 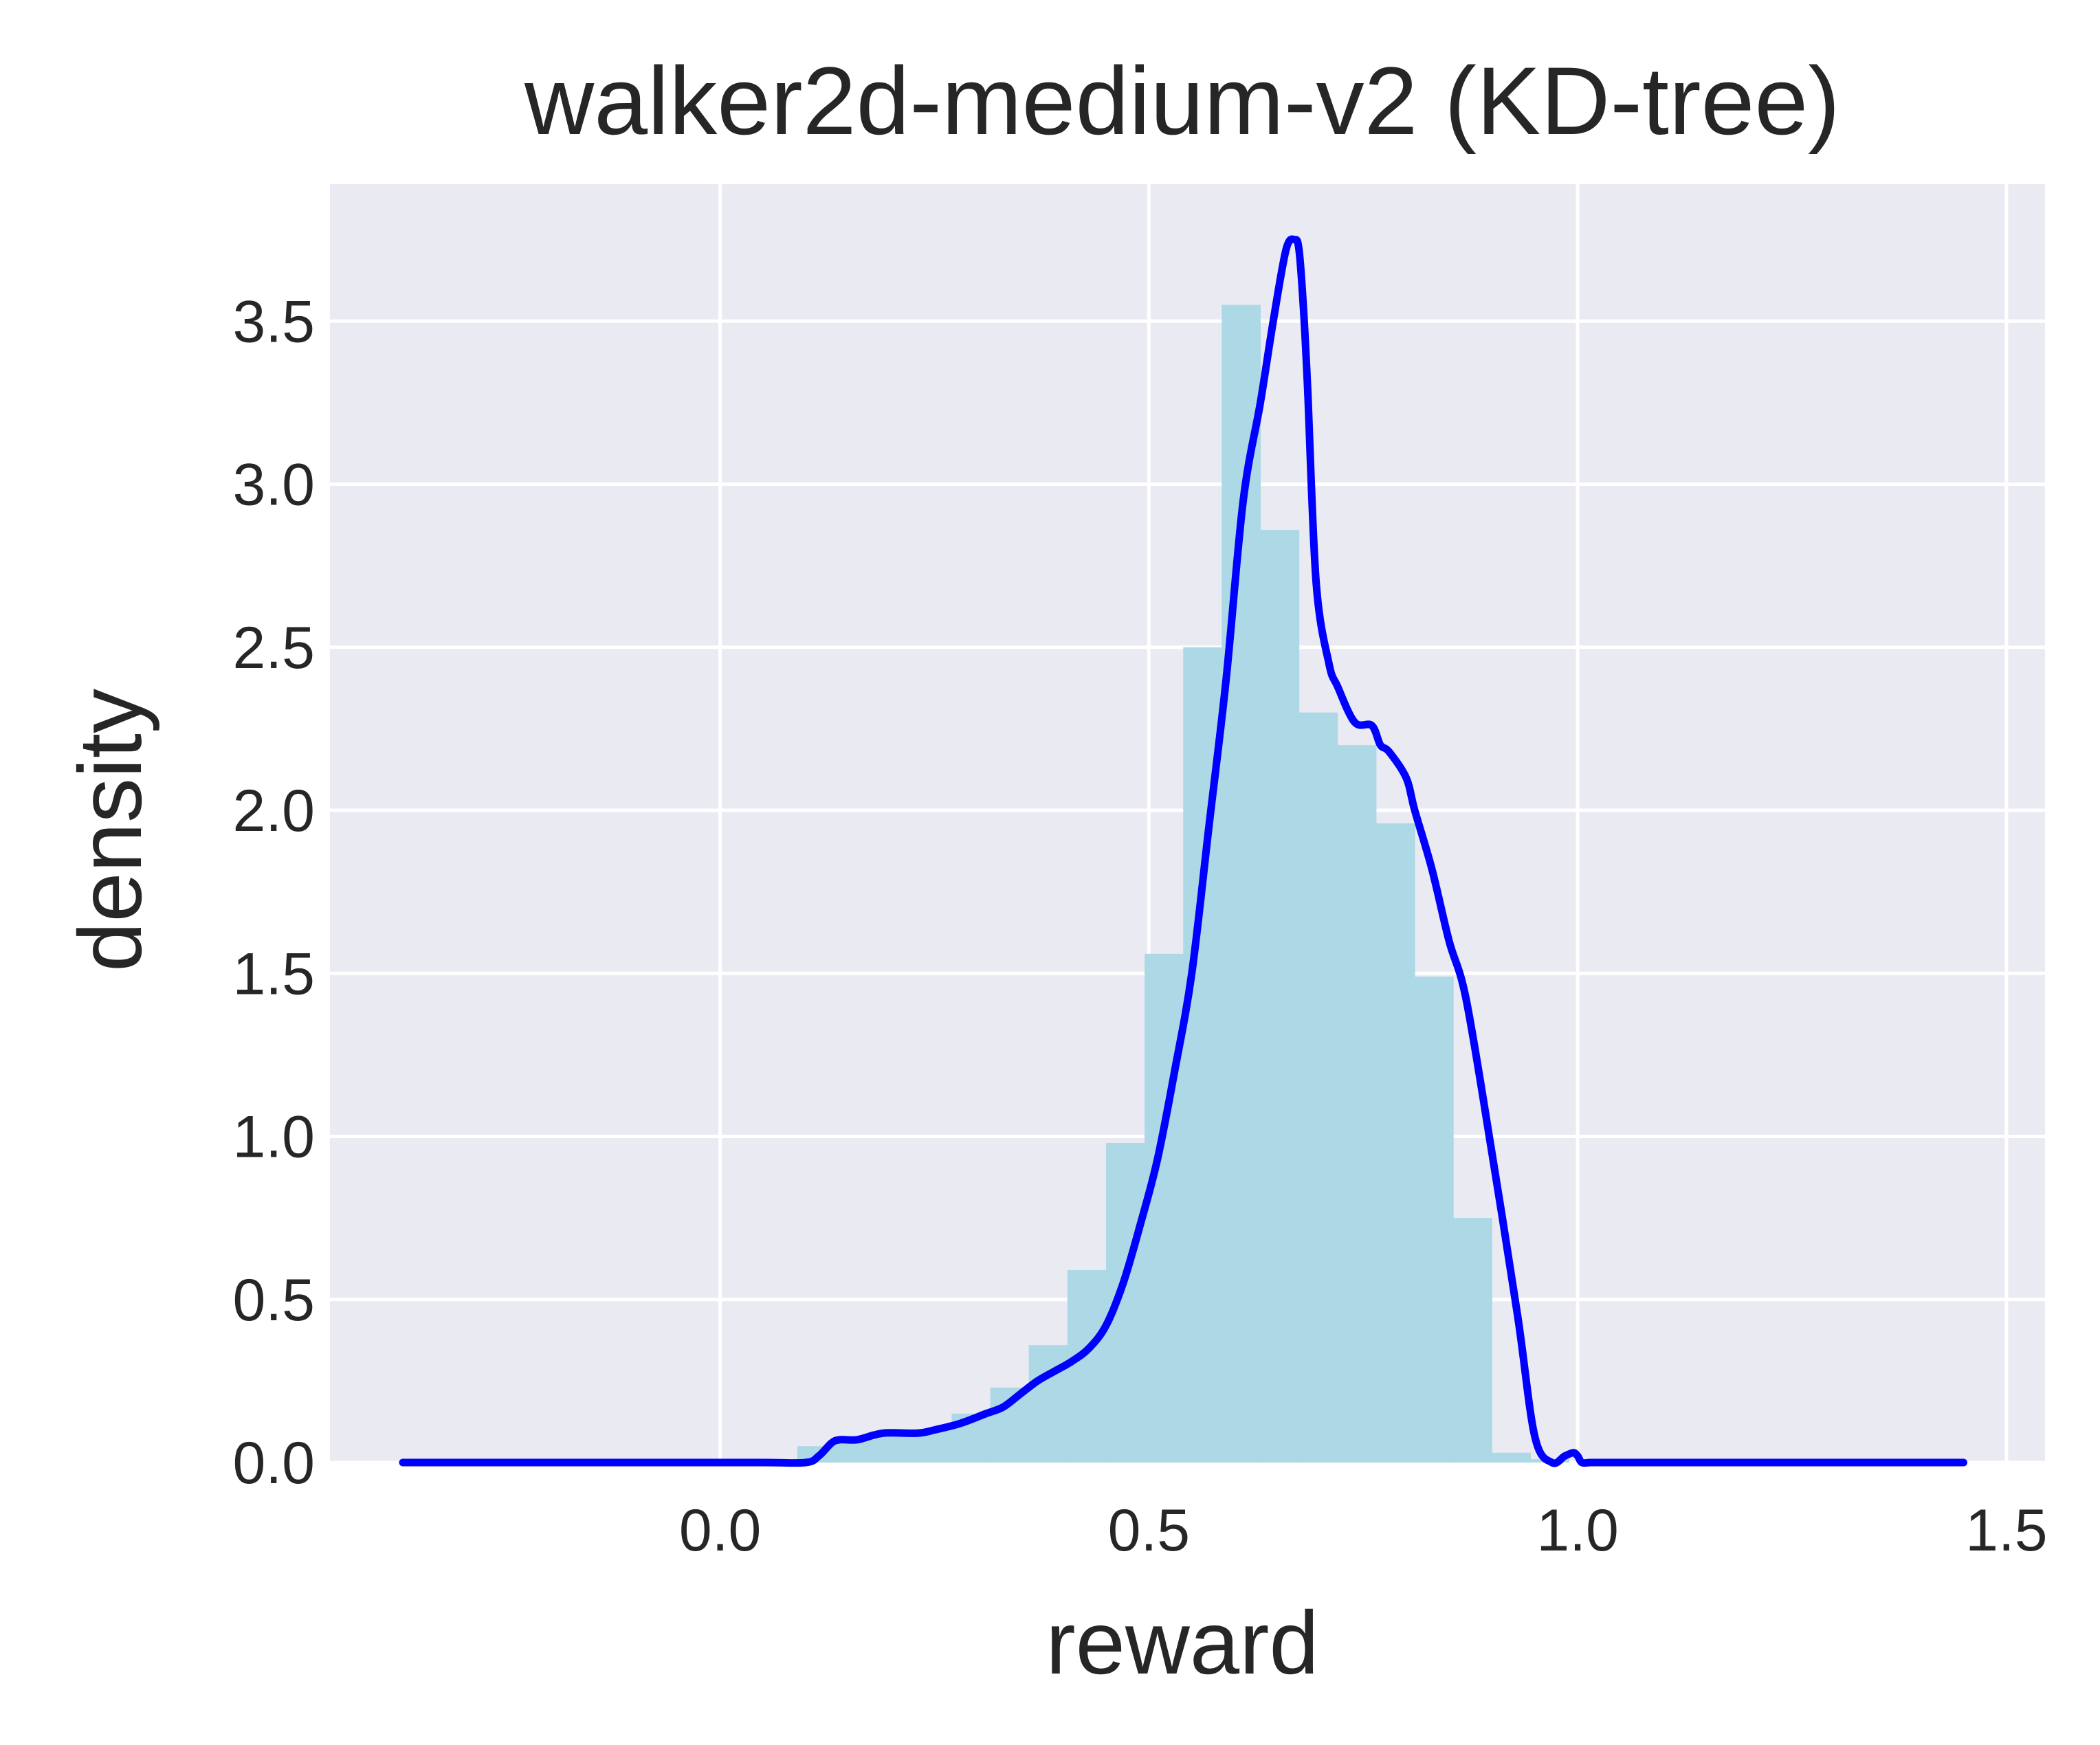 What do you see at coordinates (273, 322) in the screenshot?
I see `y-tick-label-7: 3.5` at bounding box center [273, 322].